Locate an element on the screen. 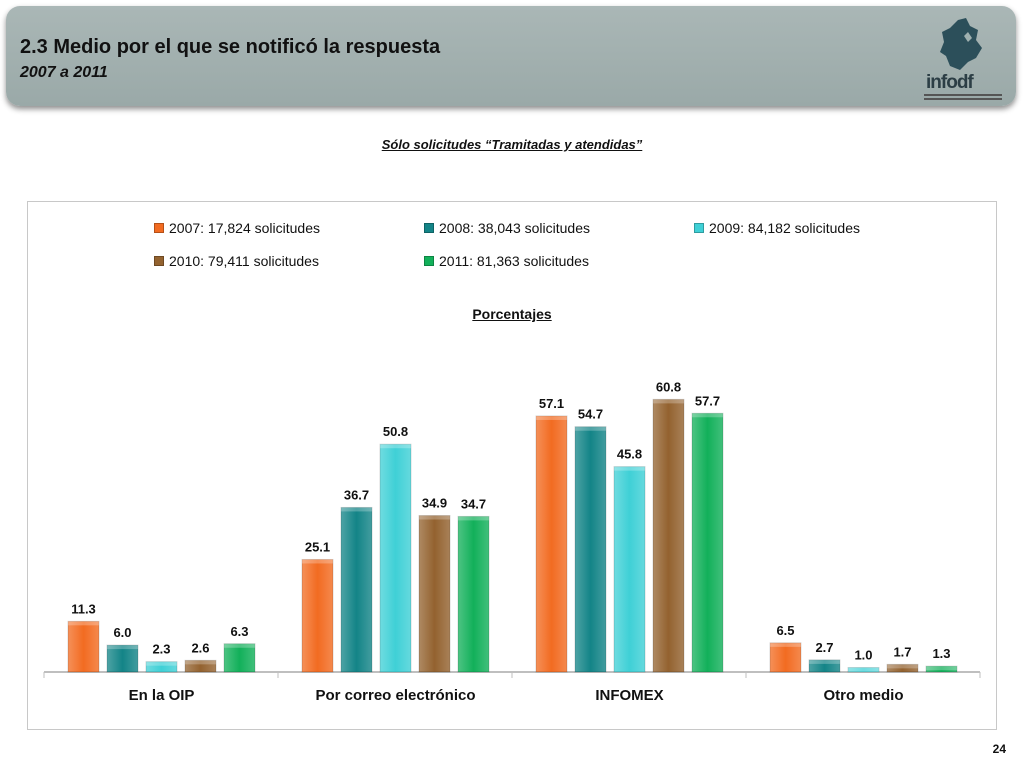  data-label: 2.7 is located at coordinates (824, 647).